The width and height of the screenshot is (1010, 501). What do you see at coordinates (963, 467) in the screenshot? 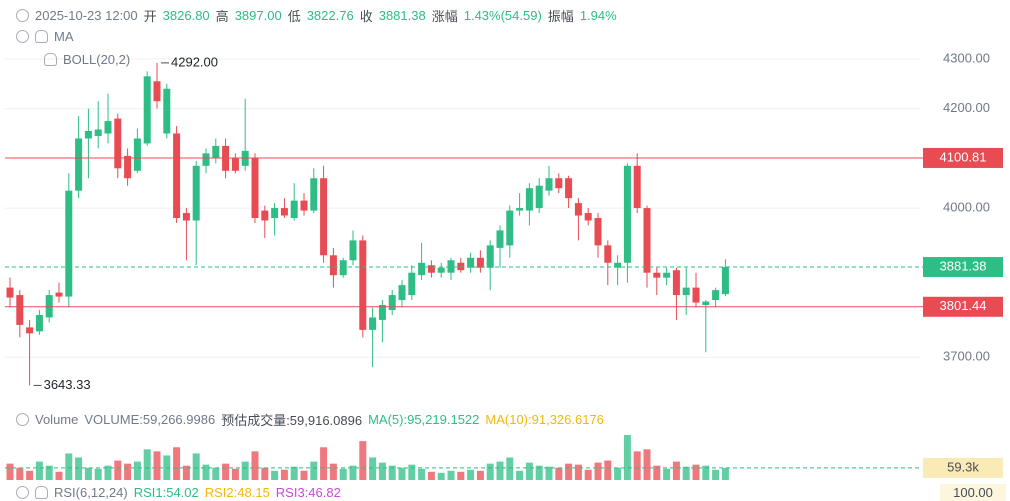
I see `volume-tag` at bounding box center [963, 467].